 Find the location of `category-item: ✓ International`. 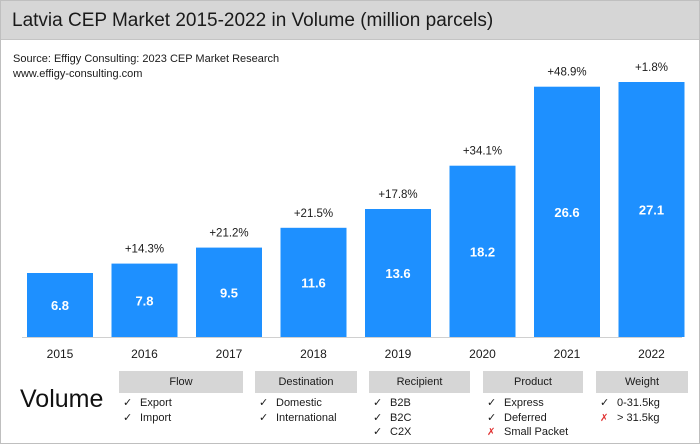

category-item: ✓ International is located at coordinates (298, 418).